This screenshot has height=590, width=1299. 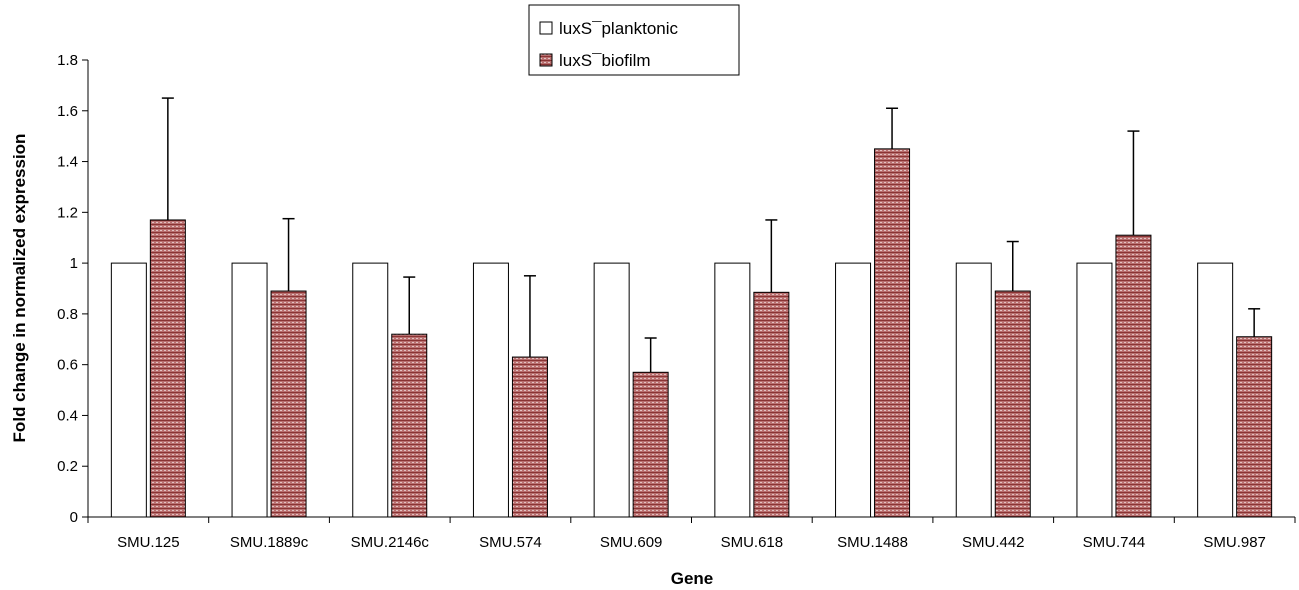 I want to click on x-tick-label: SMU.618, so click(x=752, y=542).